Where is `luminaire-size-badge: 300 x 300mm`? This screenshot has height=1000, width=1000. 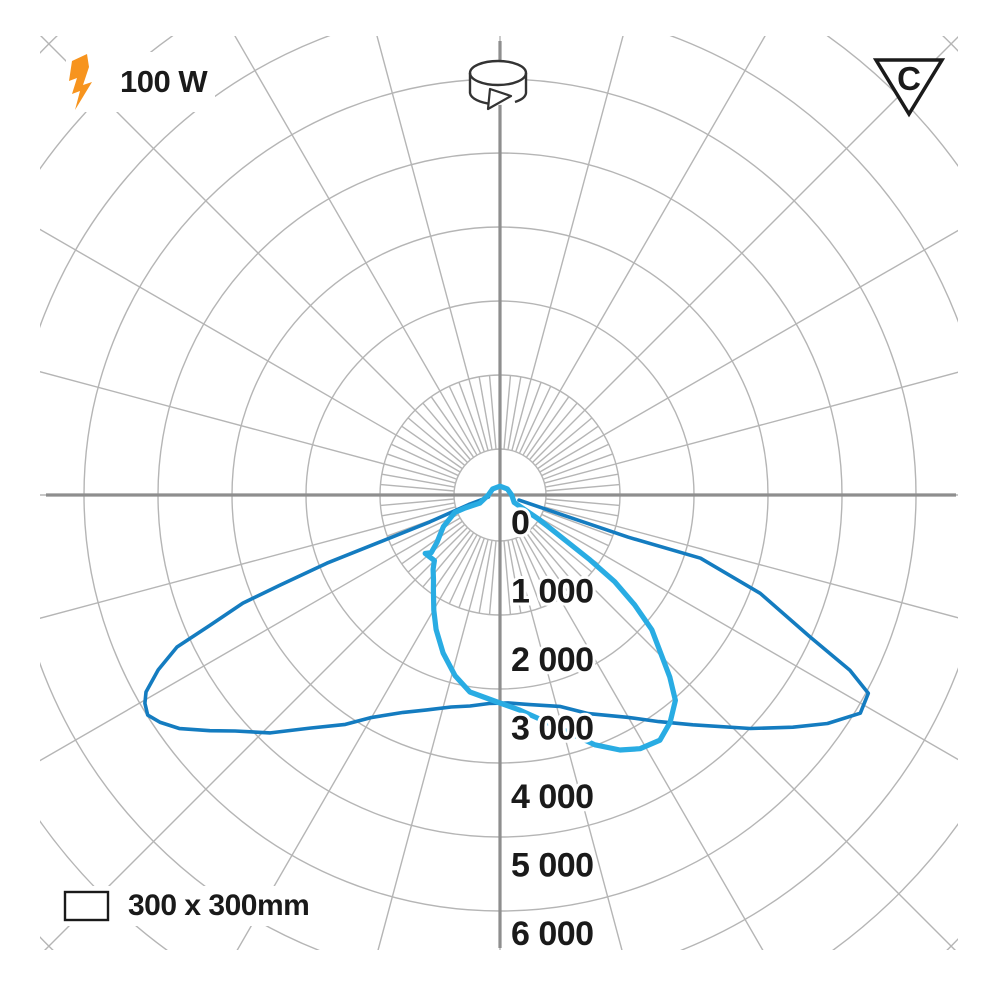 luminaire-size-badge: 300 x 300mm is located at coordinates (189, 906).